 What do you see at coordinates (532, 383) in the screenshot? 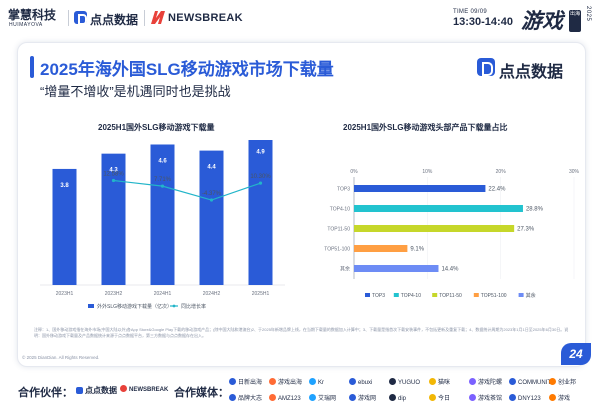
I see `media-logo: COMMUNITY` at bounding box center [532, 383].